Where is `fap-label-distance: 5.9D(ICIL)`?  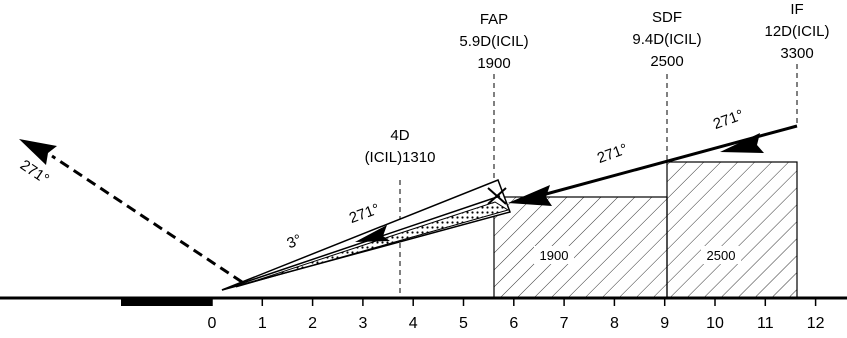 fap-label-distance: 5.9D(ICIL) is located at coordinates (493, 41).